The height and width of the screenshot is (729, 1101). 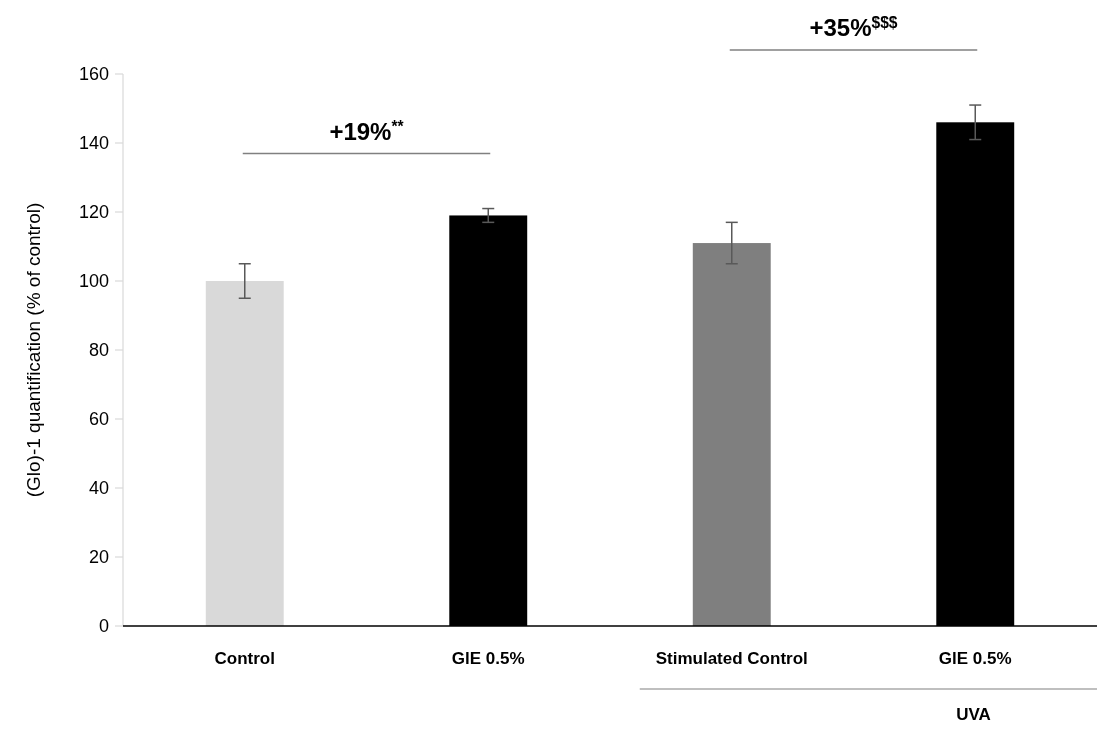 I want to click on y-tick-label: 0, so click(x=103, y=626).